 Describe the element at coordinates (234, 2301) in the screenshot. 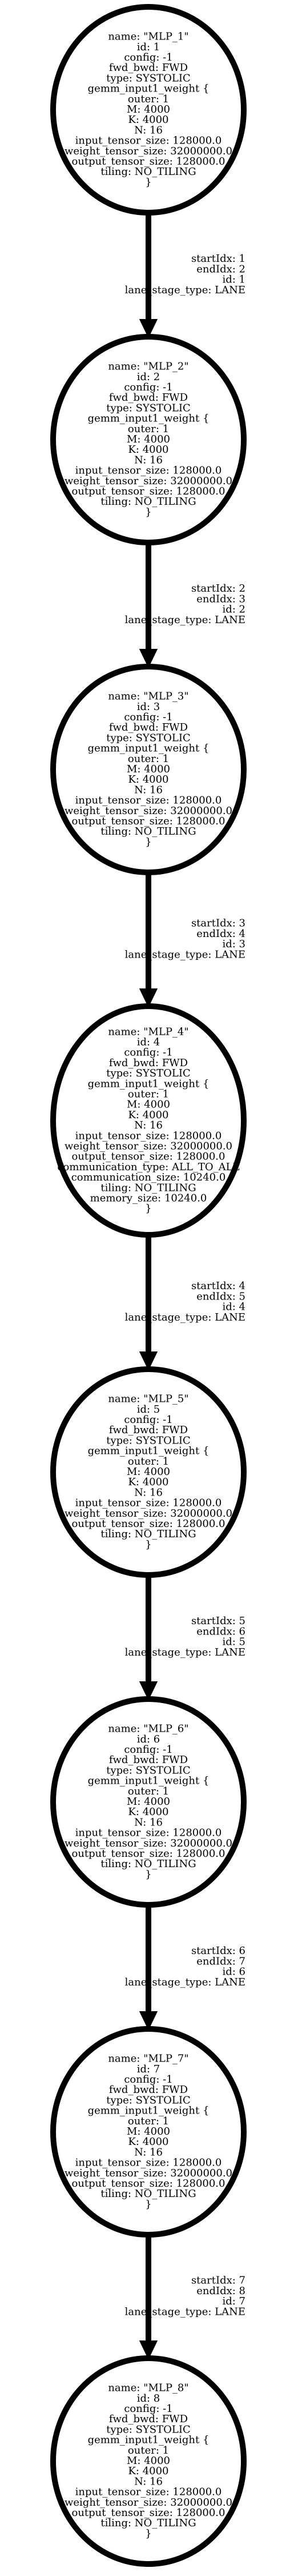

I see `edge-label-line: id: 7` at that location.